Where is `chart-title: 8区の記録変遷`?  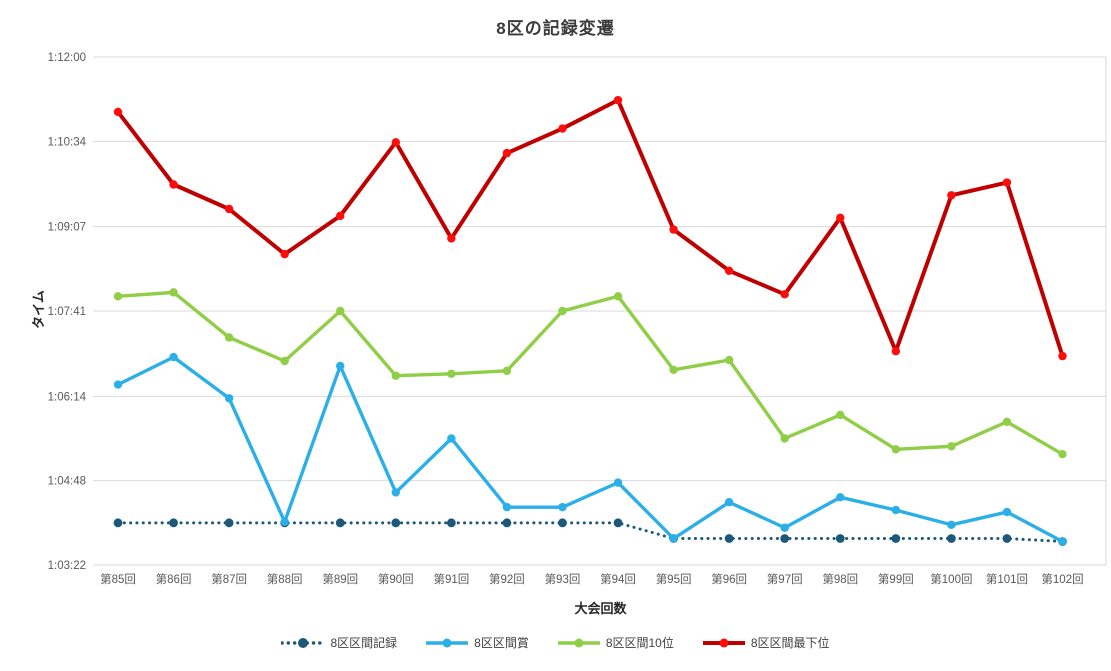 chart-title: 8区の記録変遷 is located at coordinates (555, 28).